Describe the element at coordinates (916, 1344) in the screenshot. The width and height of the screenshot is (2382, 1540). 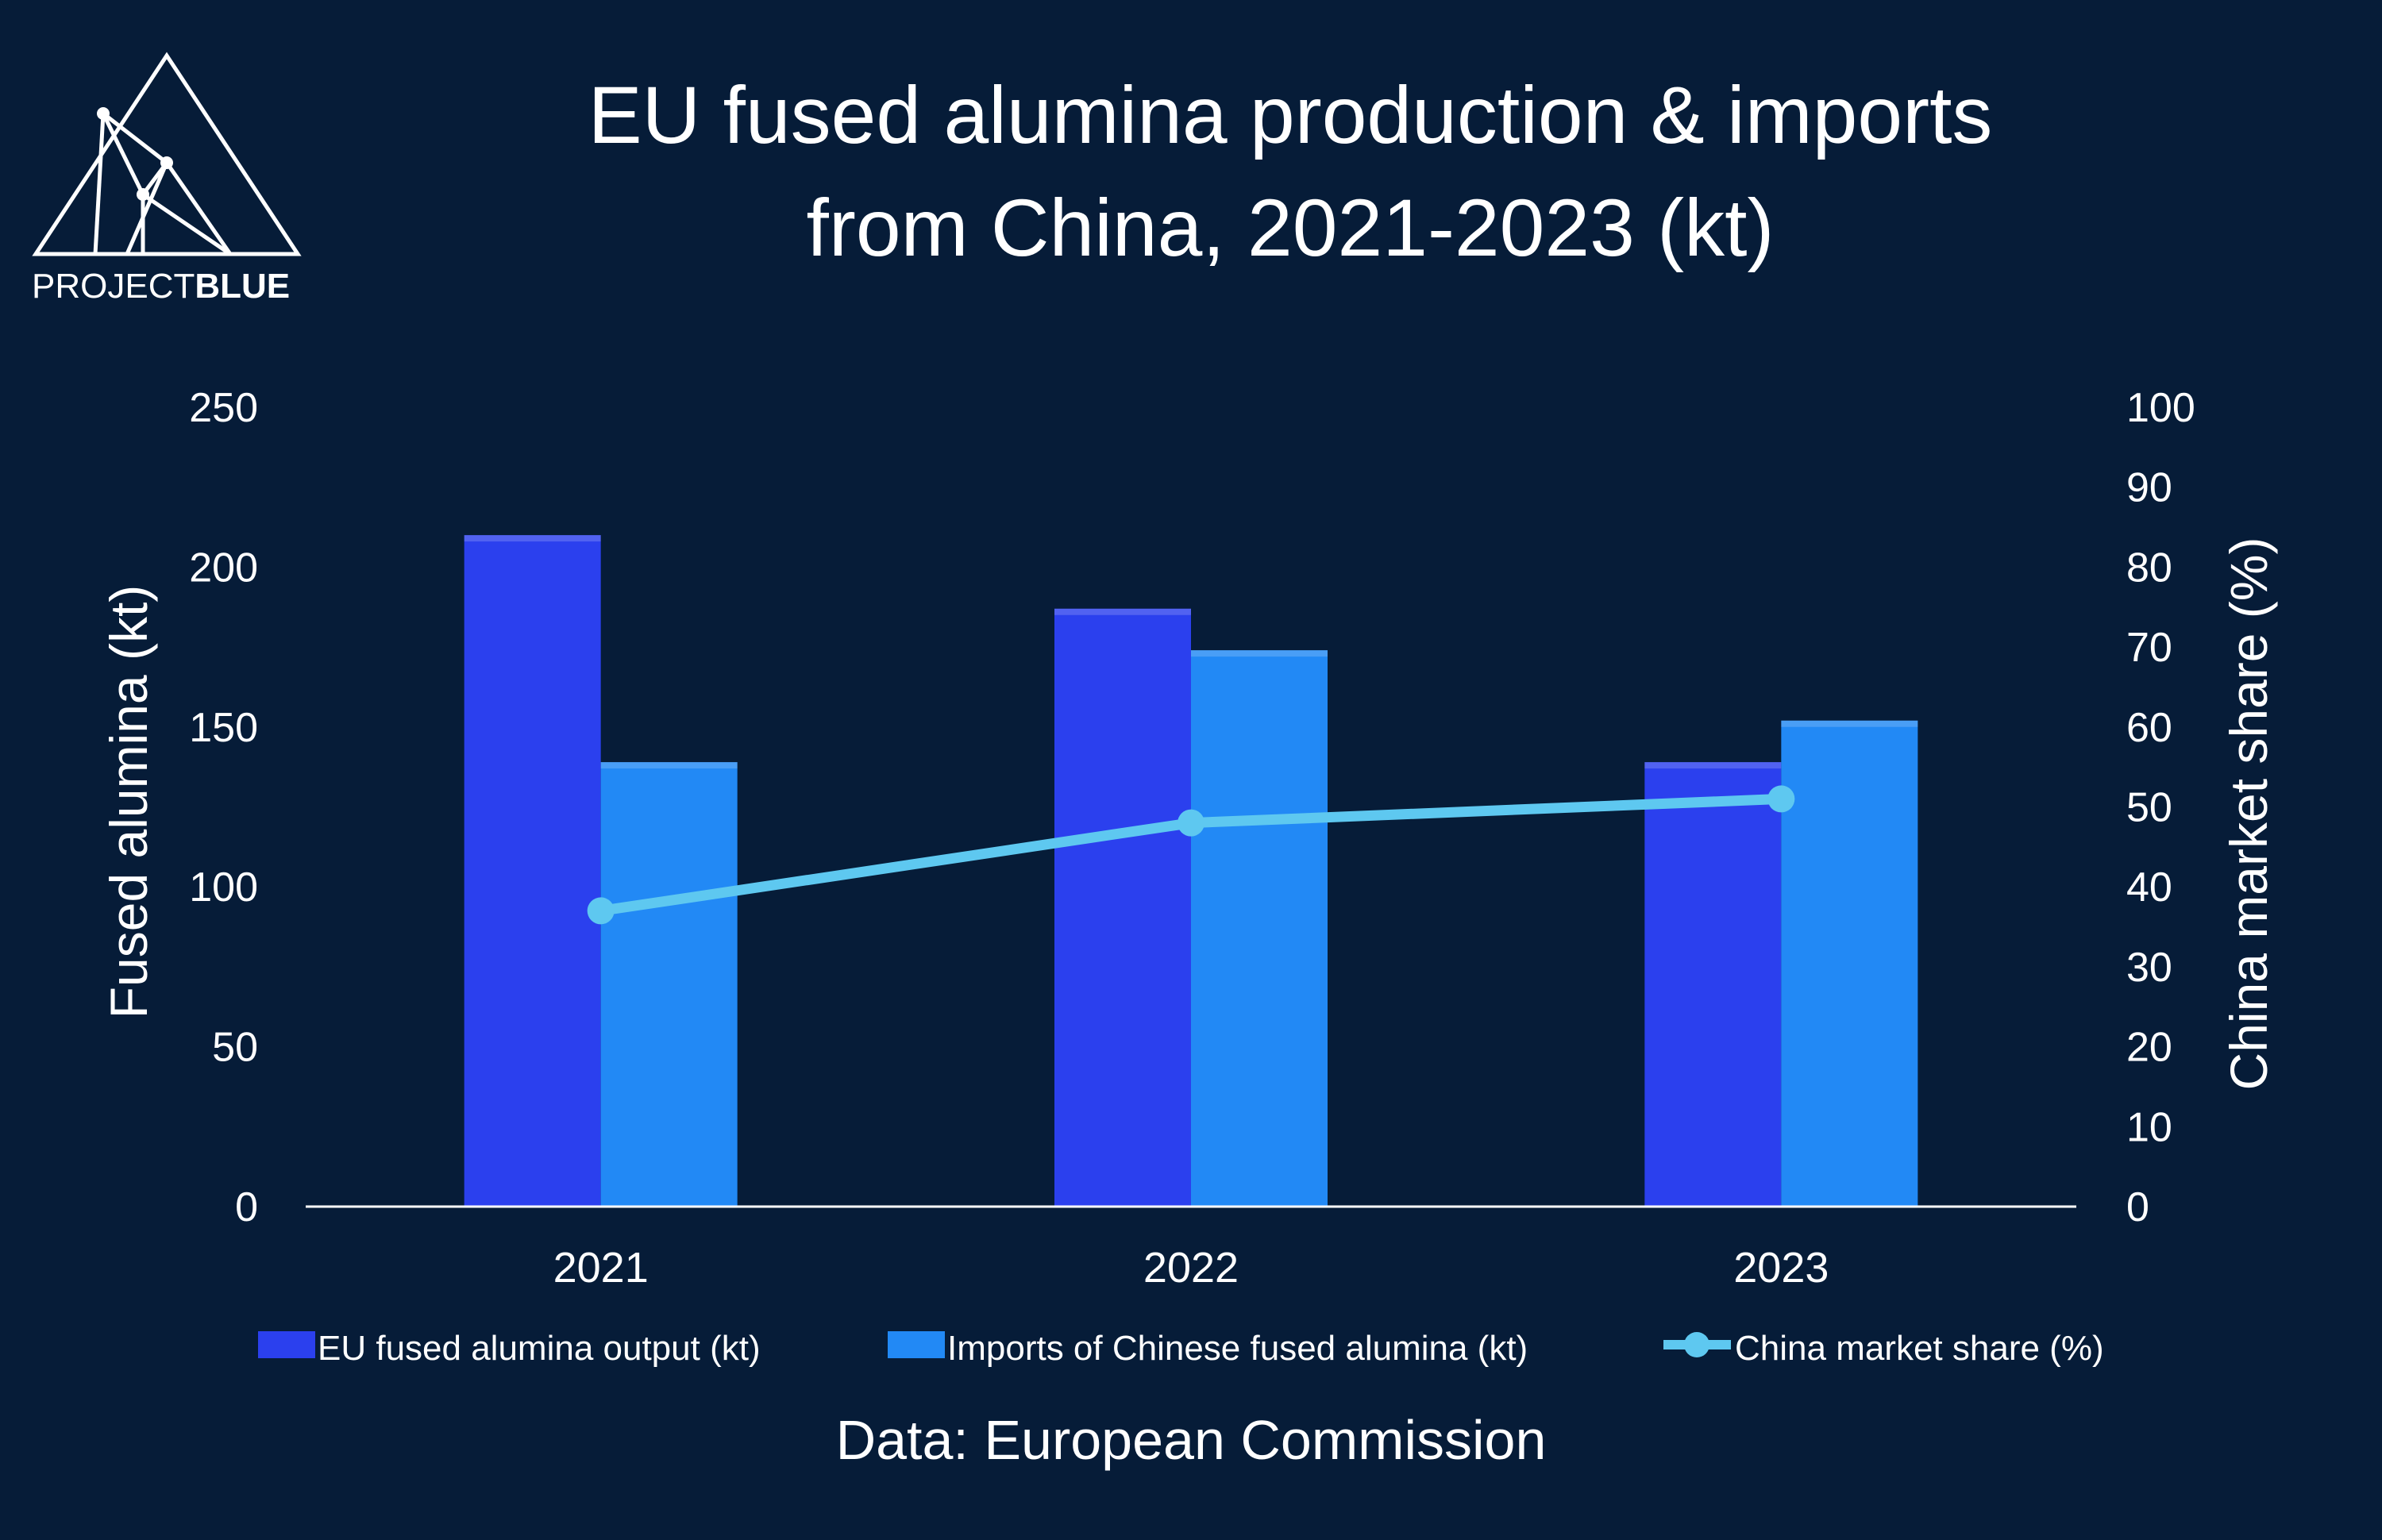
I see `legend-imports-swatch` at that location.